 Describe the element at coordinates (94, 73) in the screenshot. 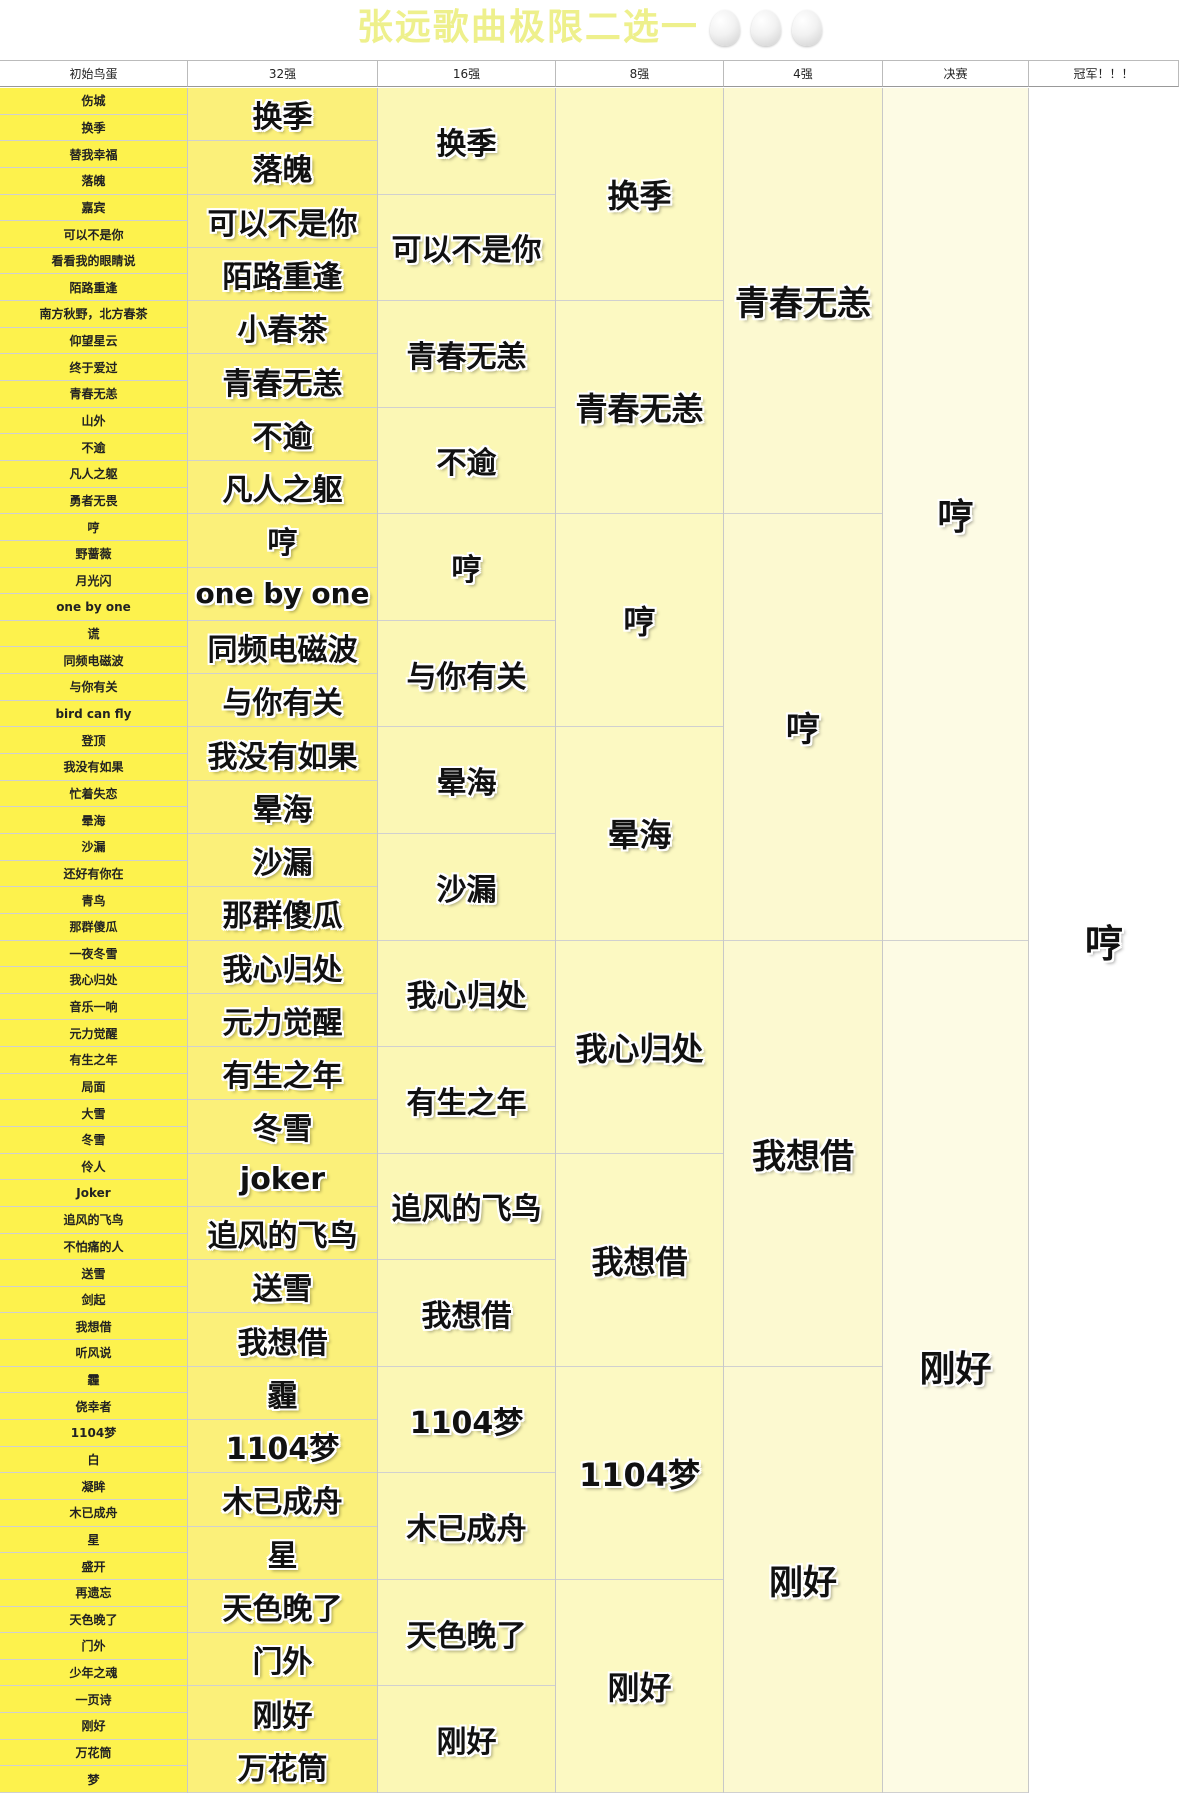

I see `header-initial: 初始鸟蛋` at that location.